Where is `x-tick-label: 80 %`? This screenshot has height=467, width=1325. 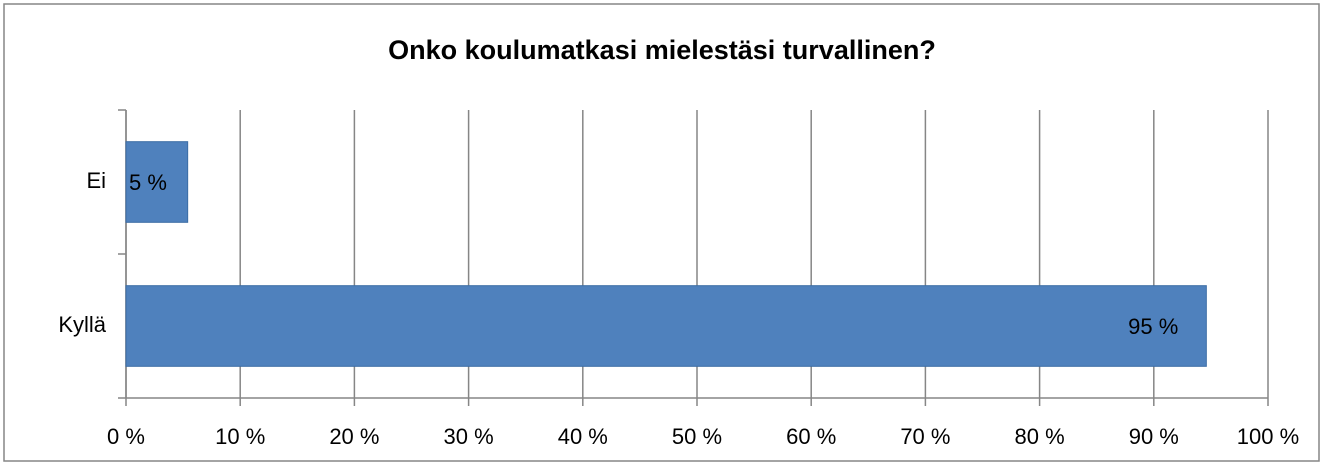
x-tick-label: 80 % is located at coordinates (1040, 436).